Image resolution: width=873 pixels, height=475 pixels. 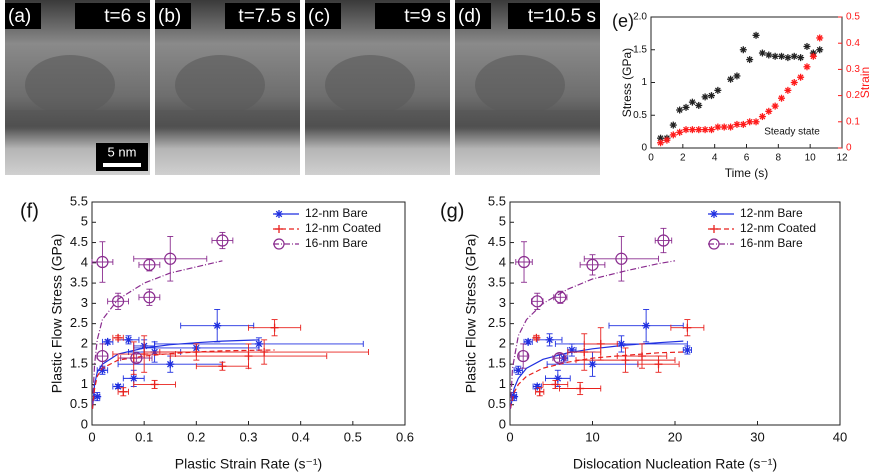 What do you see at coordinates (755, 243) in the screenshot?
I see `legend-entry: 16-nm Bare` at bounding box center [755, 243].